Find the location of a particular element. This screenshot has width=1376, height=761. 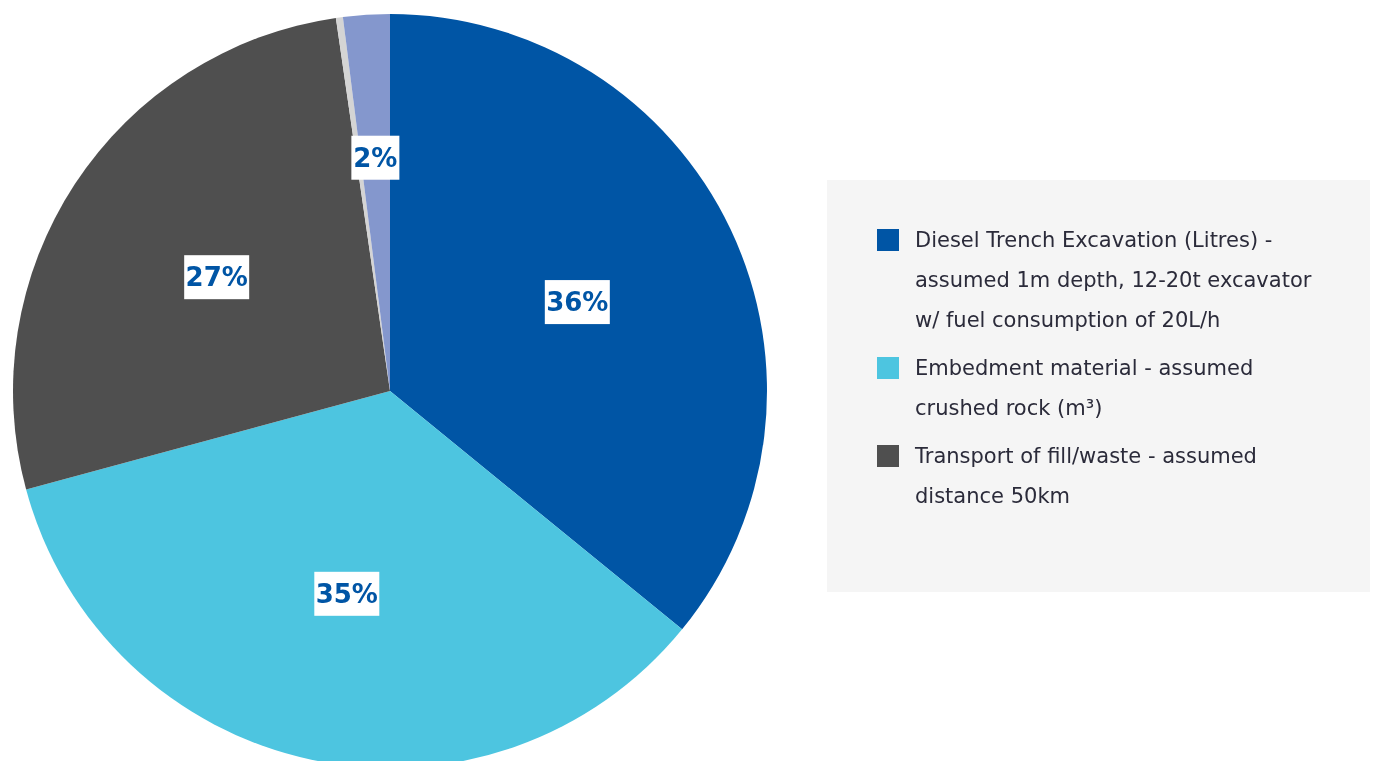

data-label: 36% is located at coordinates (577, 302).